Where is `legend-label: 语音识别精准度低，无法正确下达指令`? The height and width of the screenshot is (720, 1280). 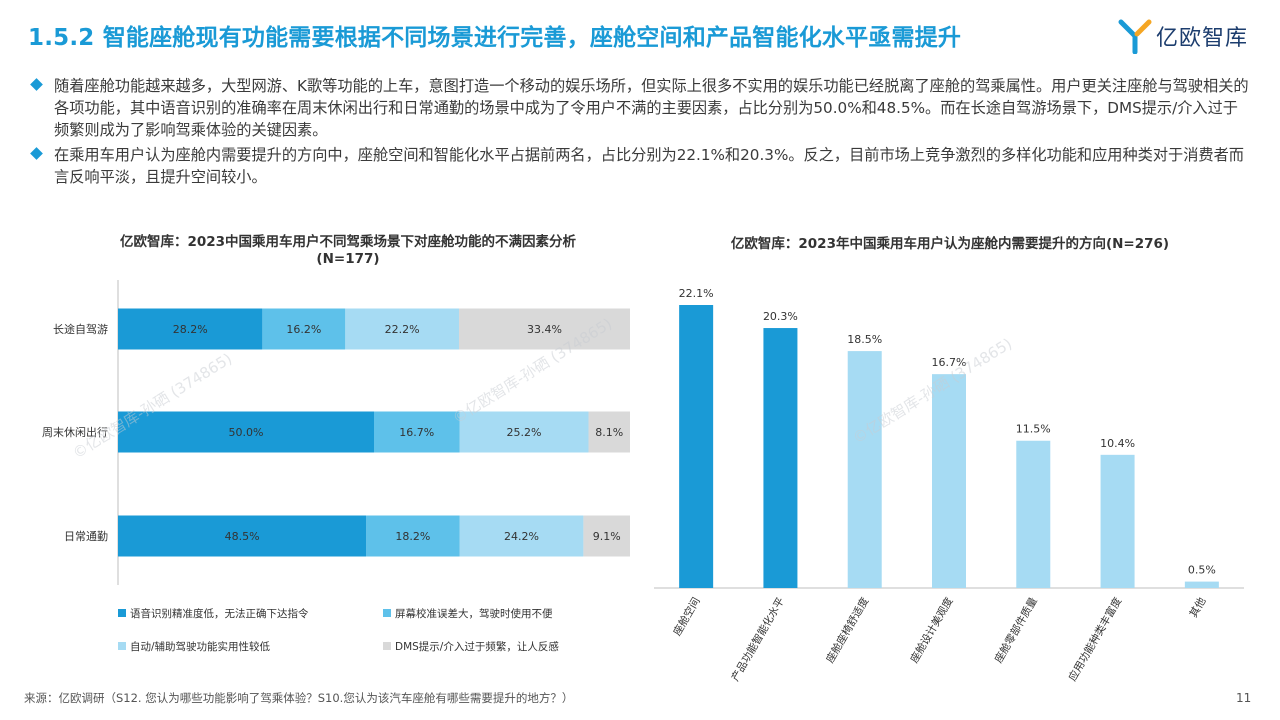 legend-label: 语音识别精准度低，无法正确下达指令 is located at coordinates (219, 613).